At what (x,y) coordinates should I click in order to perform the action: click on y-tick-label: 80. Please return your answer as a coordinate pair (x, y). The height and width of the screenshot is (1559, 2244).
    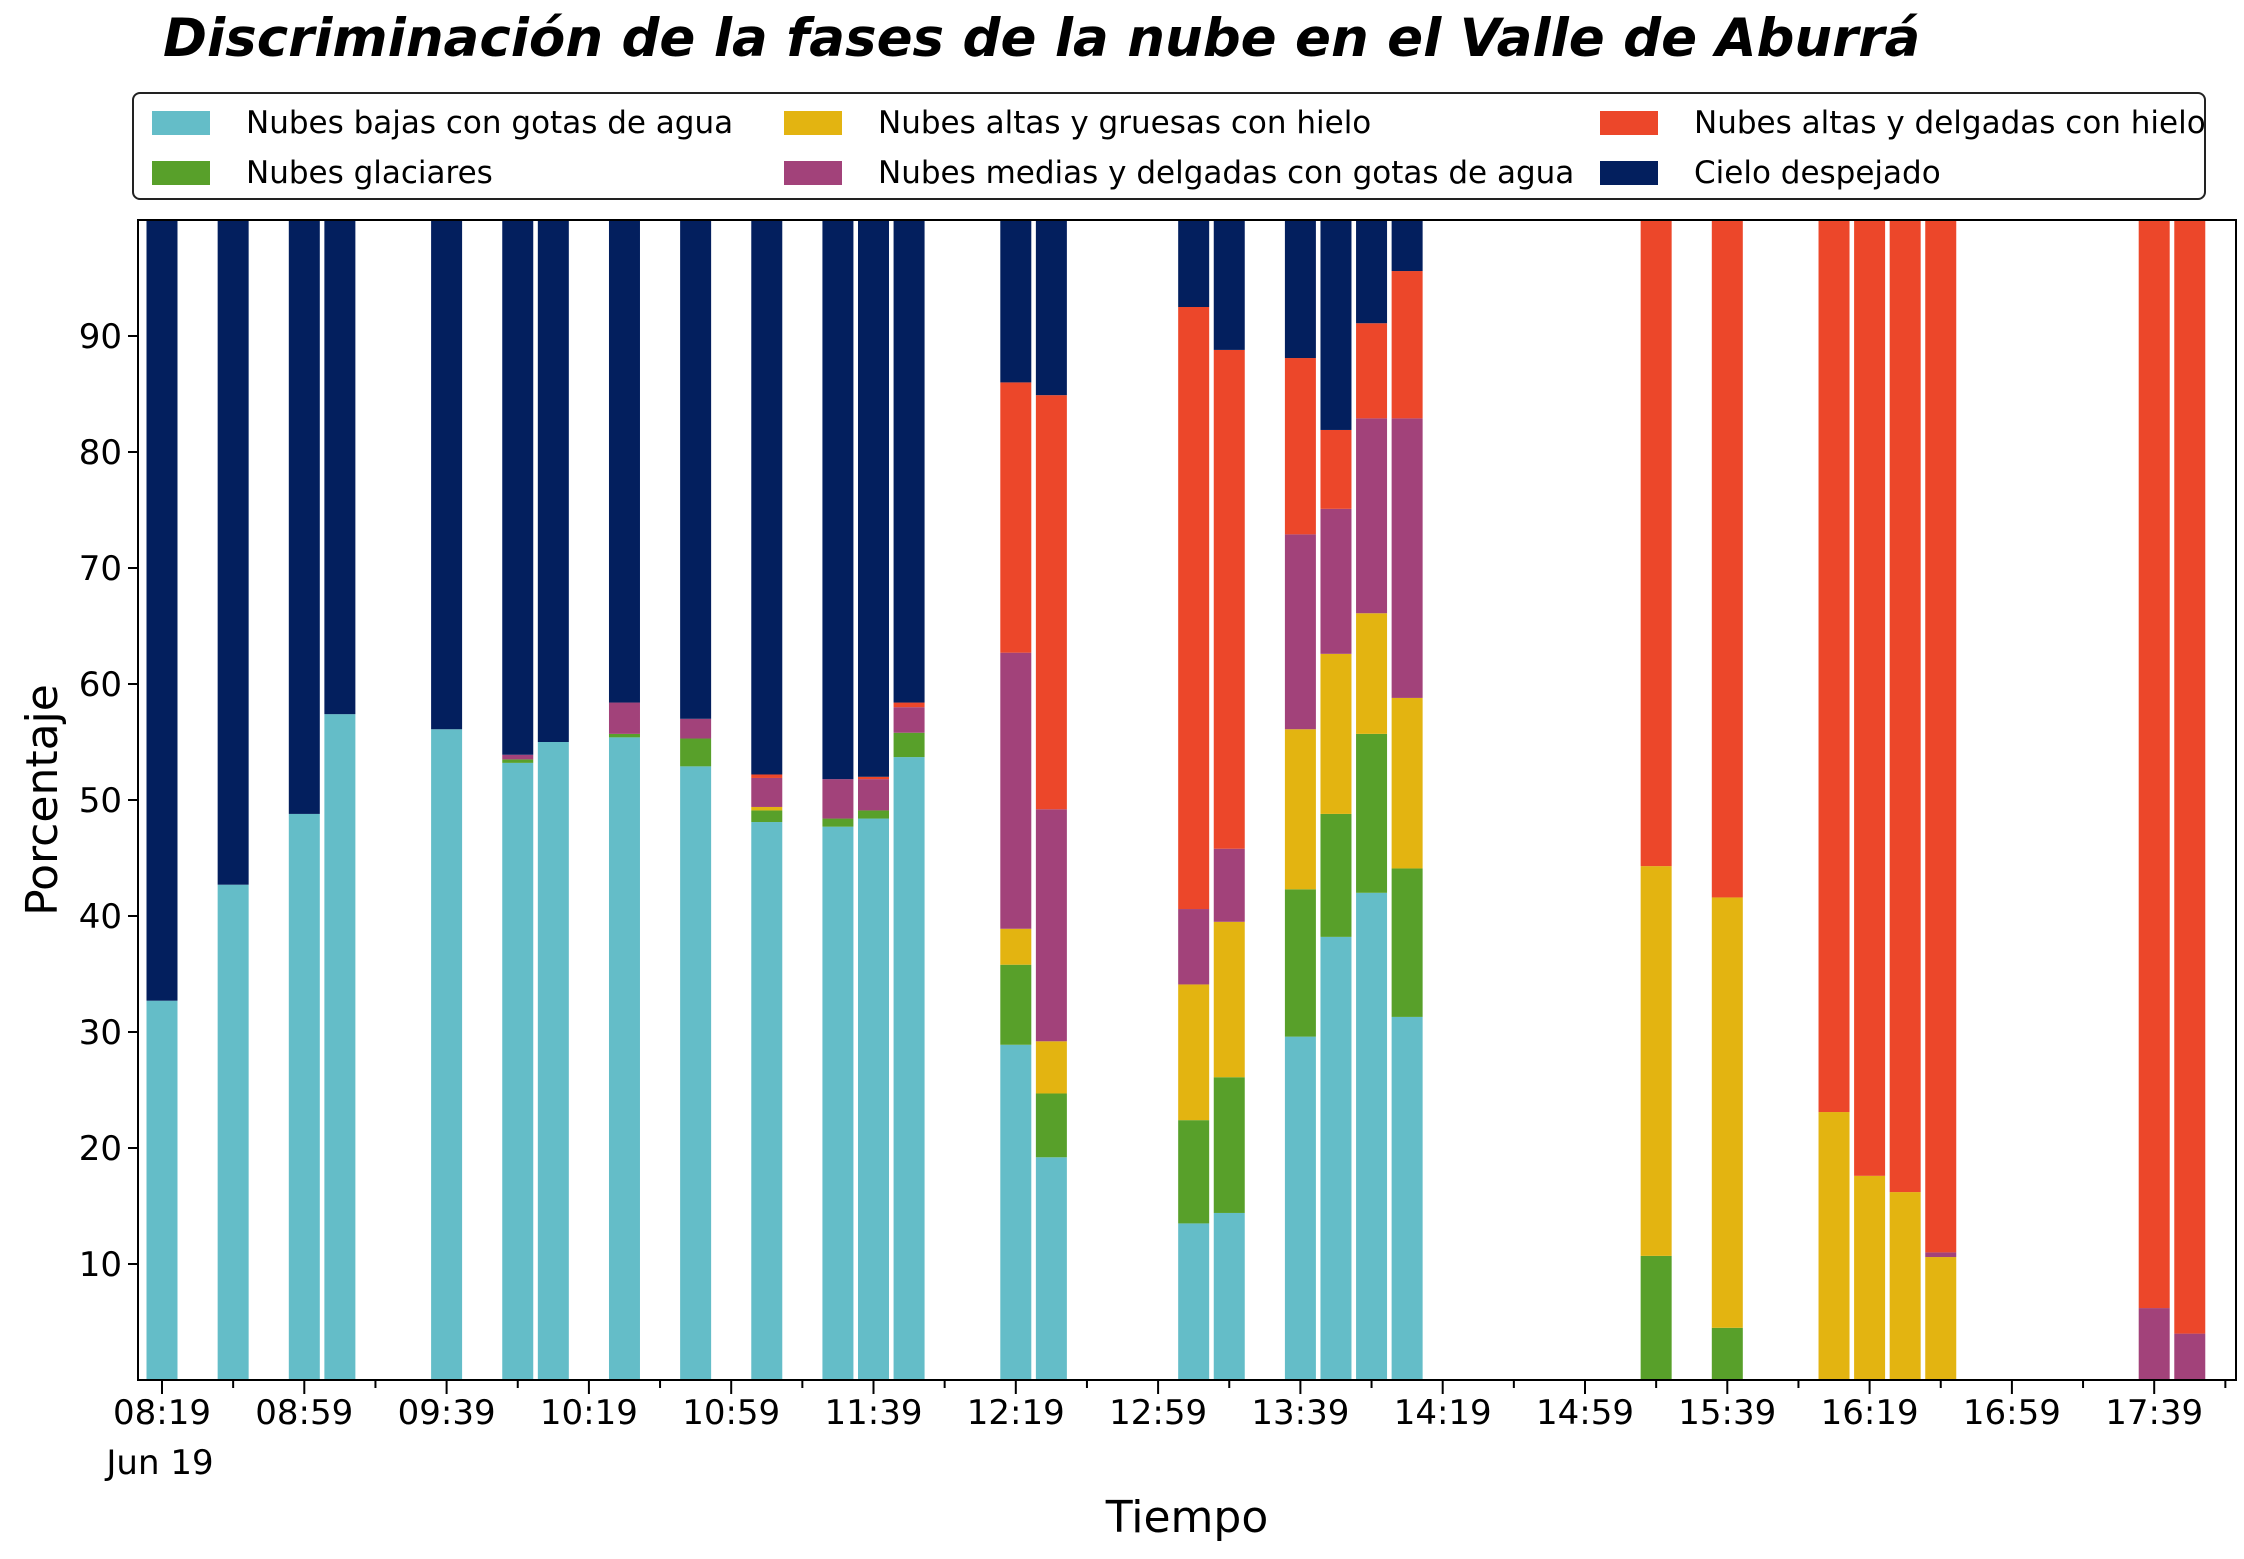
    Looking at the image, I should click on (100, 453).